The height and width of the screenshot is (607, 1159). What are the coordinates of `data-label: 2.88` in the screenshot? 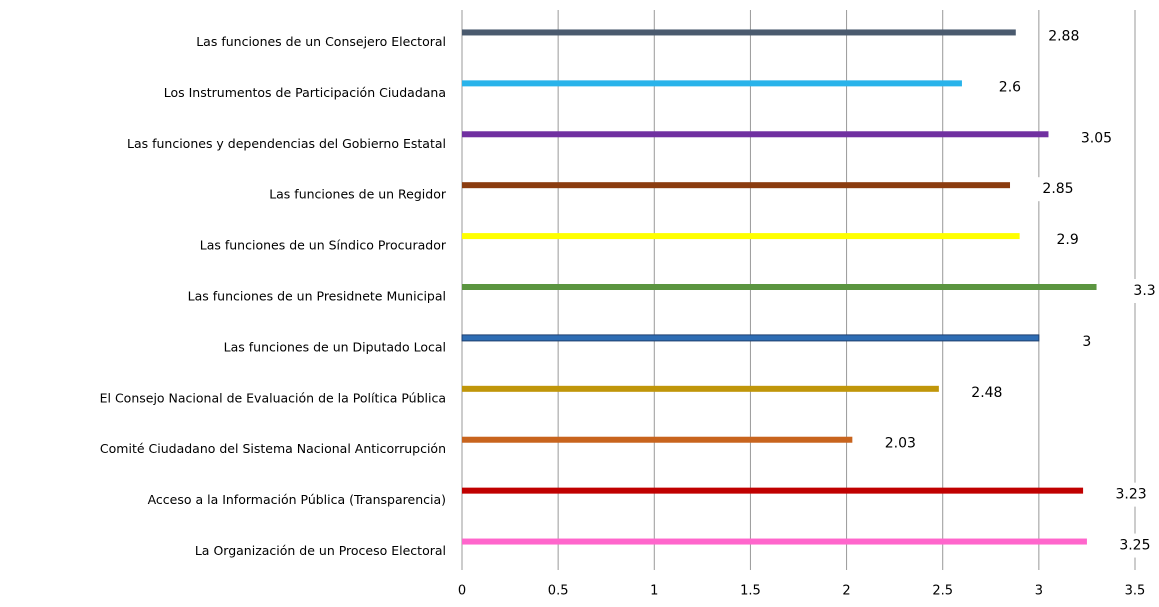 It's located at (1063, 36).